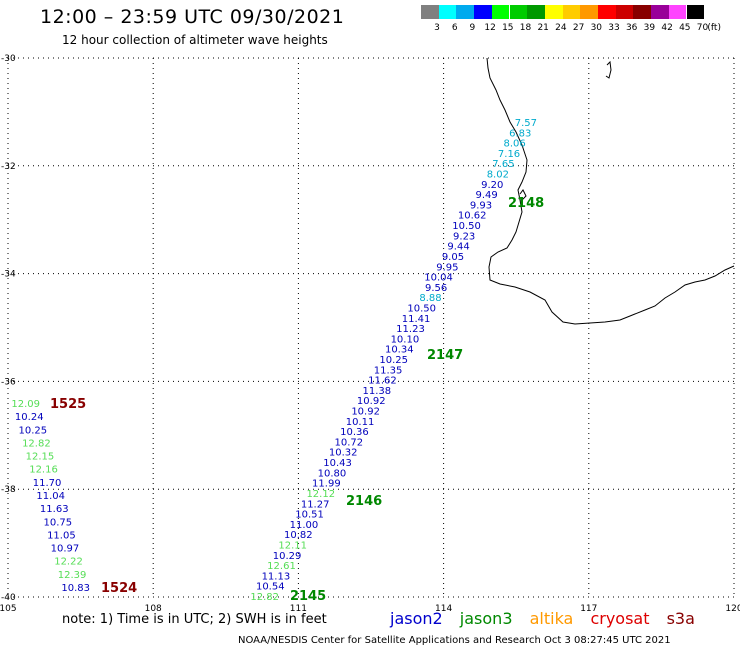  What do you see at coordinates (437, 28) in the screenshot?
I see `scale-label: 3` at bounding box center [437, 28].